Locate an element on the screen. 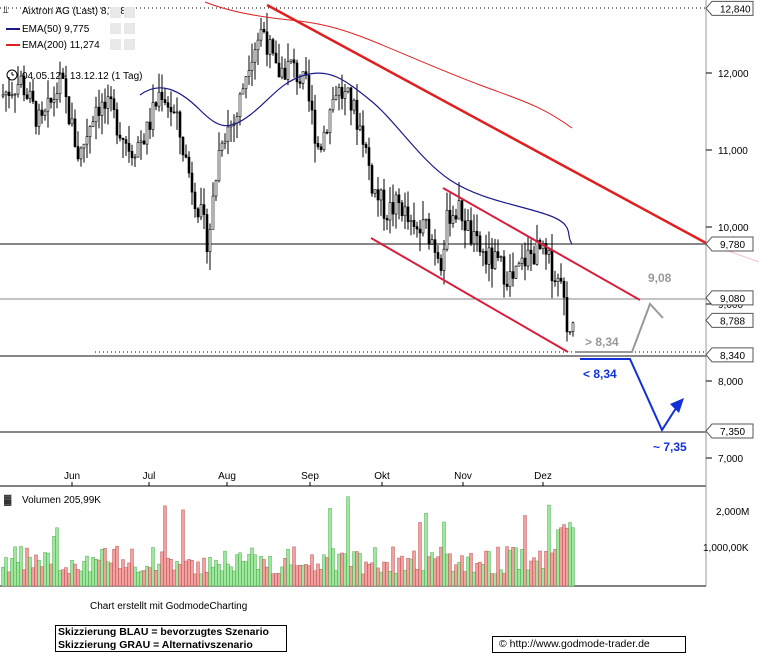 This screenshot has height=654, width=759. blue-trigger-label: < 8,34 is located at coordinates (600, 374).